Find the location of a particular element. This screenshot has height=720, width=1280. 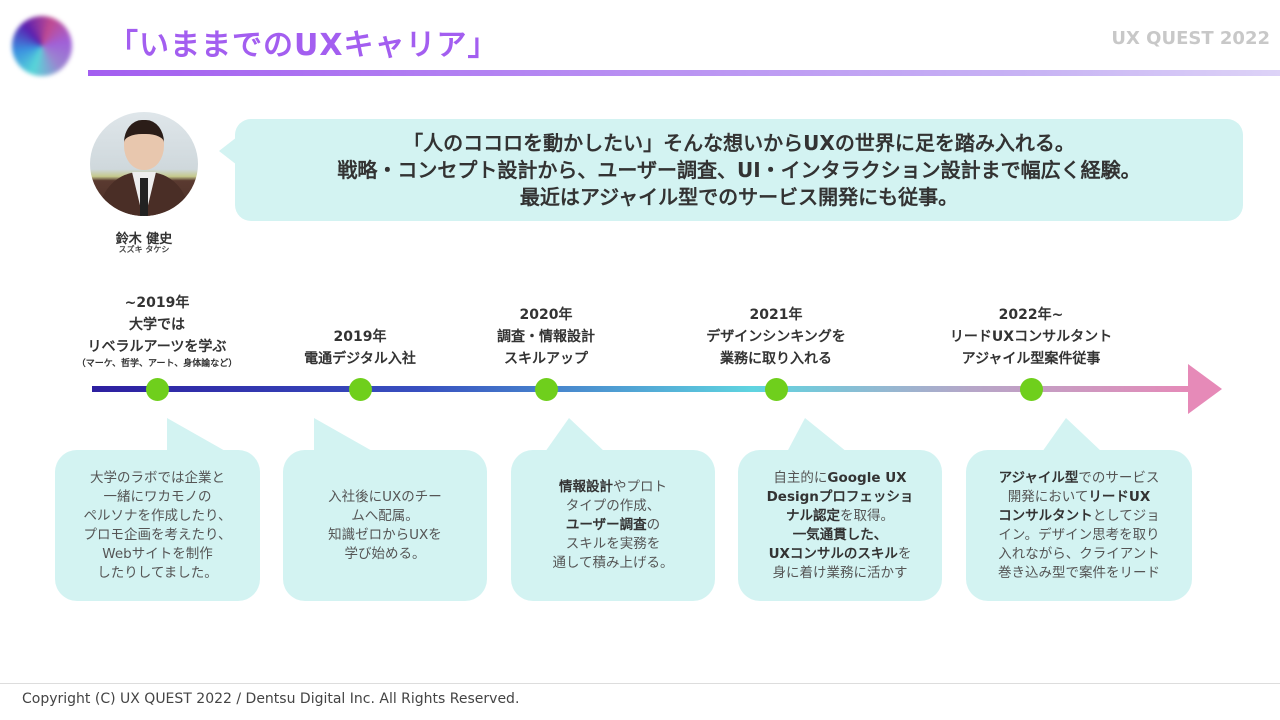

milestone-label-line: 2020年 is located at coordinates (546, 315).